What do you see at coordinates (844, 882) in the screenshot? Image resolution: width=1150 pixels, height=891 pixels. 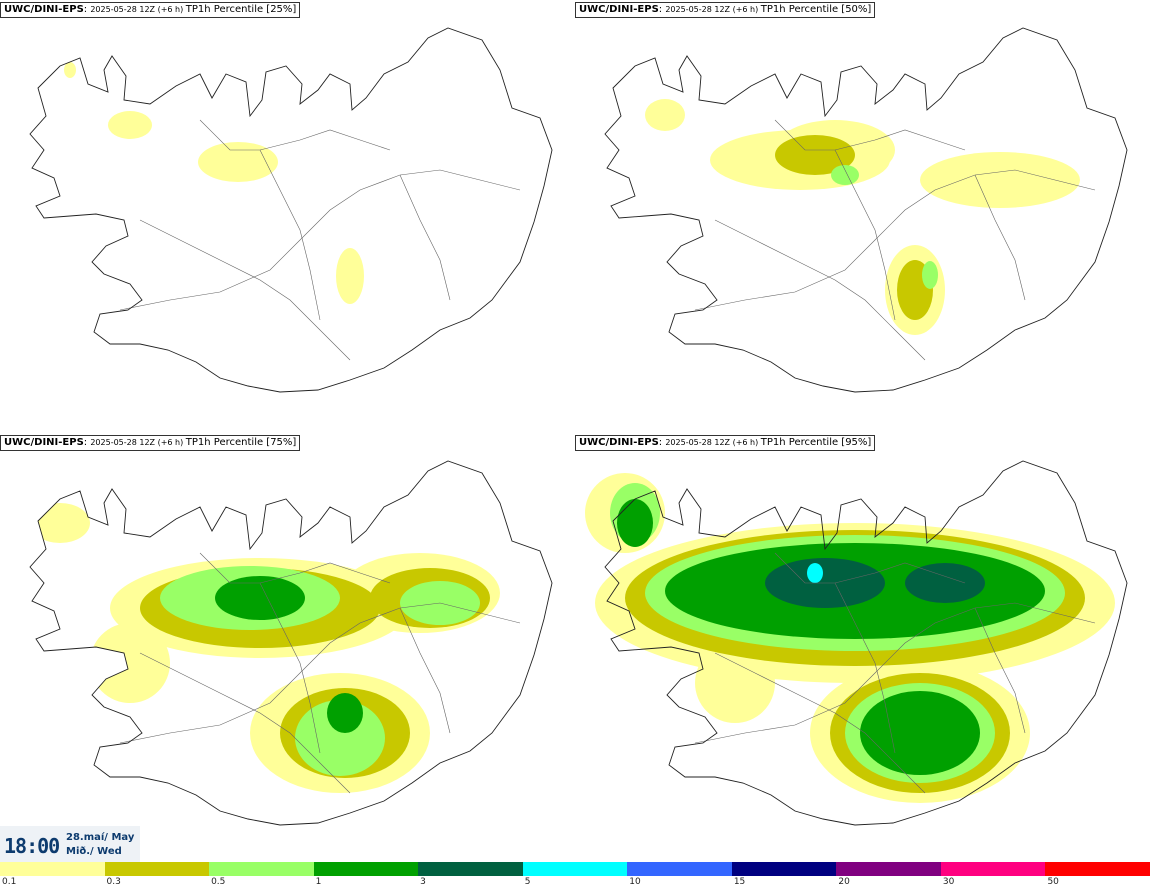 I see `legend-tick-label: 20` at bounding box center [844, 882].